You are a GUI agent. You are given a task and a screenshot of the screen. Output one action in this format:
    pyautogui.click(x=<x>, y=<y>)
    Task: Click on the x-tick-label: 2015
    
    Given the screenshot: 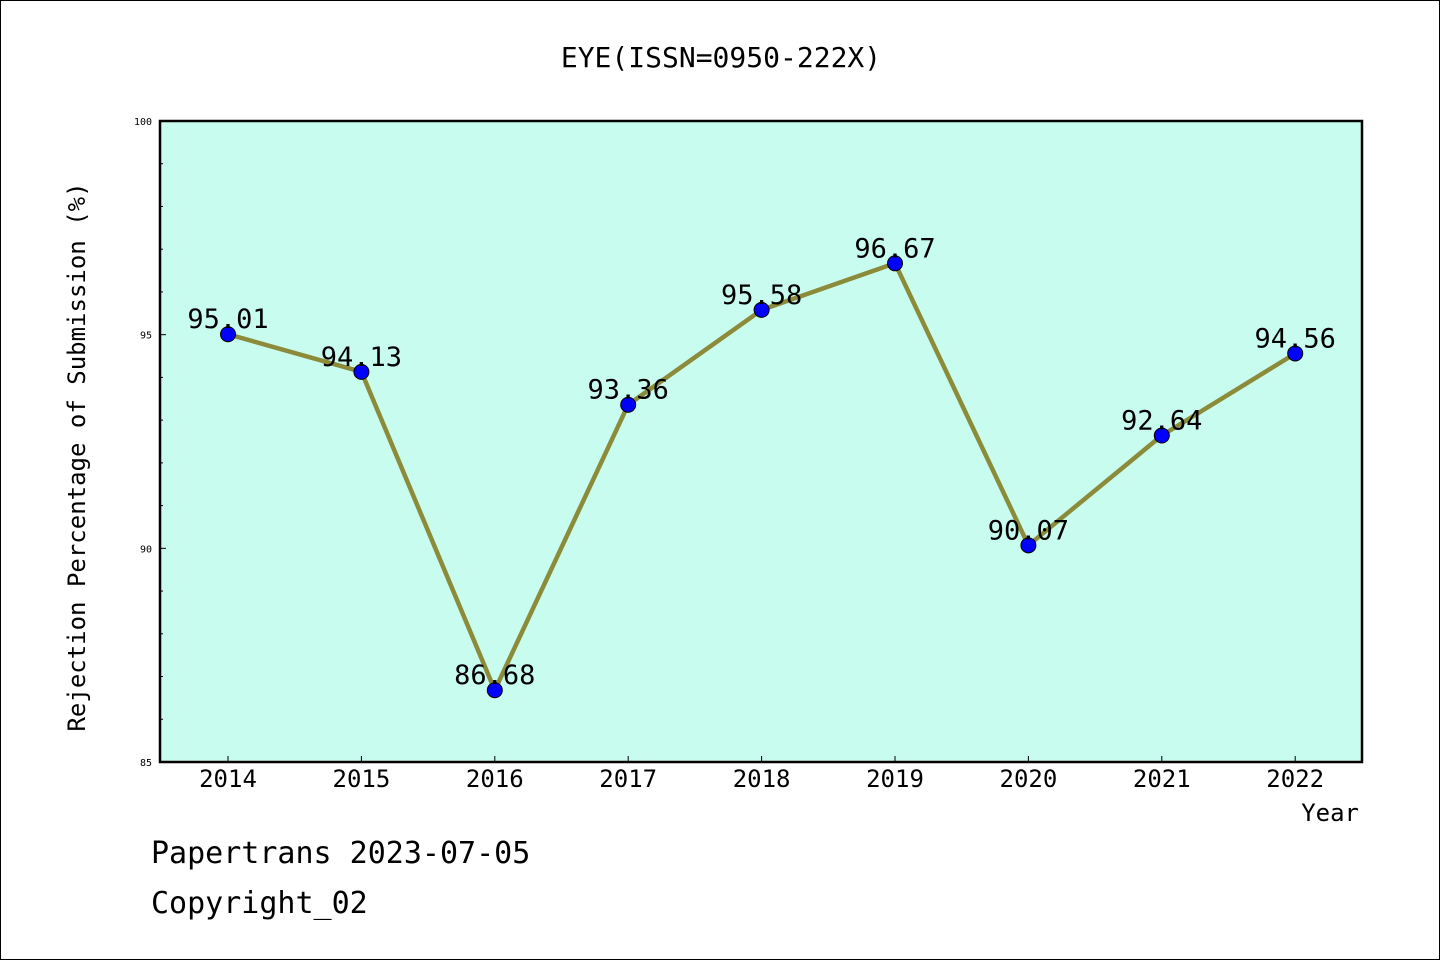 What is the action you would take?
    pyautogui.click(x=362, y=779)
    